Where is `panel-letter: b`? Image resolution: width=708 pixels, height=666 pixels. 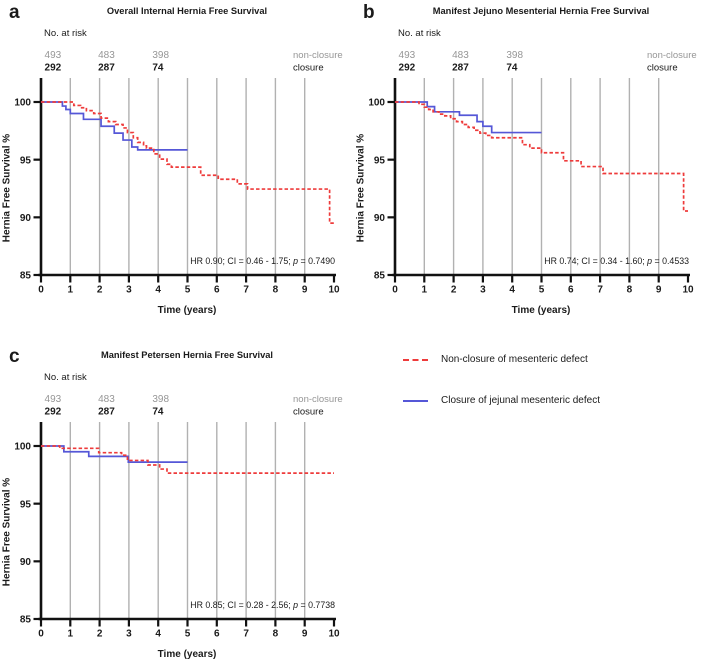
panel-letter: b is located at coordinates (369, 12).